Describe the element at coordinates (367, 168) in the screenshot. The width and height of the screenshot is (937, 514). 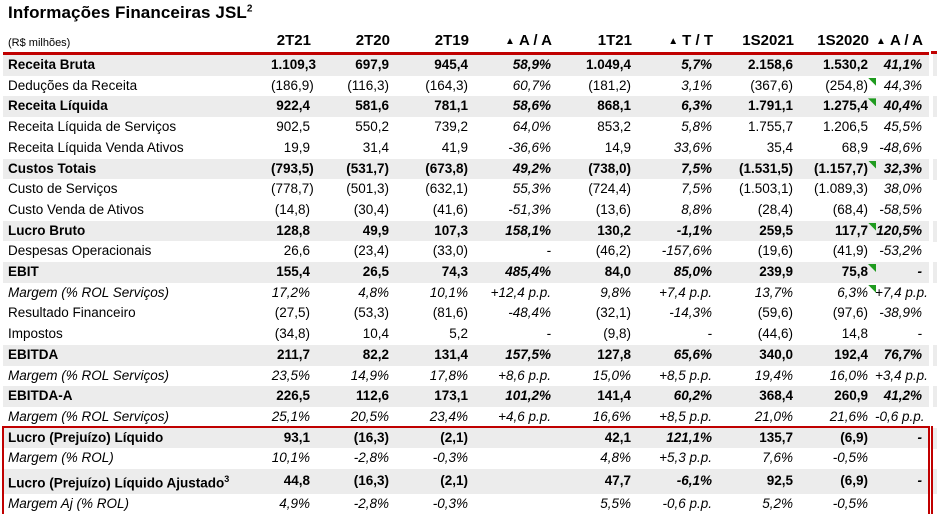
I see `value-cell: (531,7)` at that location.